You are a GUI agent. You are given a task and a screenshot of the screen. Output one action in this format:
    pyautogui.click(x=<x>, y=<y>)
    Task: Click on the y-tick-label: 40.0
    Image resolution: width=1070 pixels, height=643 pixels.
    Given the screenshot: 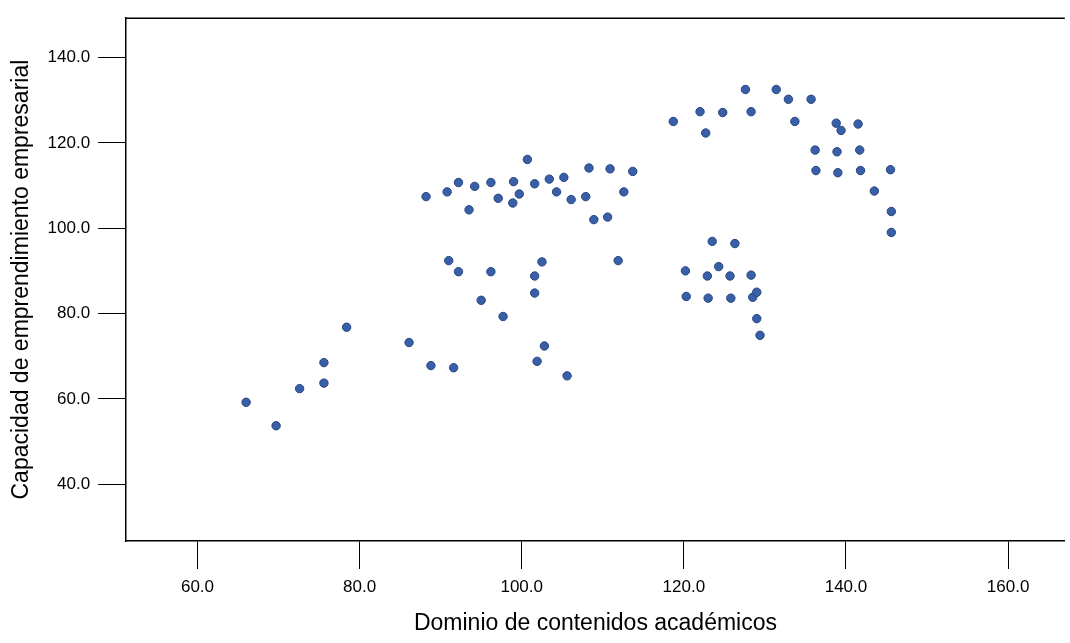 What is the action you would take?
    pyautogui.click(x=74, y=483)
    